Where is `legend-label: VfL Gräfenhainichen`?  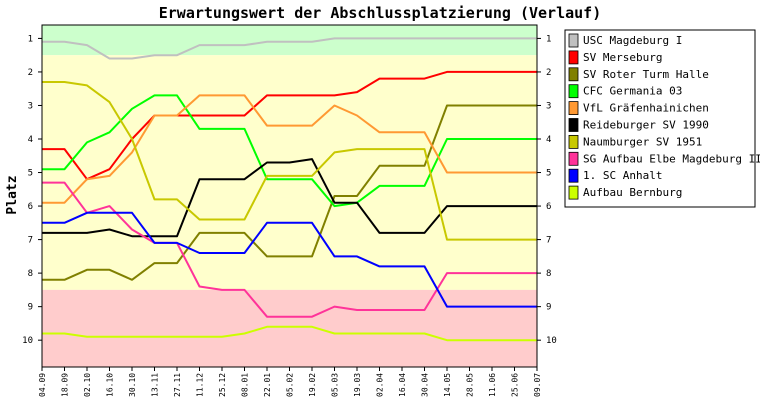 legend-label: VfL Gräfenhainichen is located at coordinates (646, 108).